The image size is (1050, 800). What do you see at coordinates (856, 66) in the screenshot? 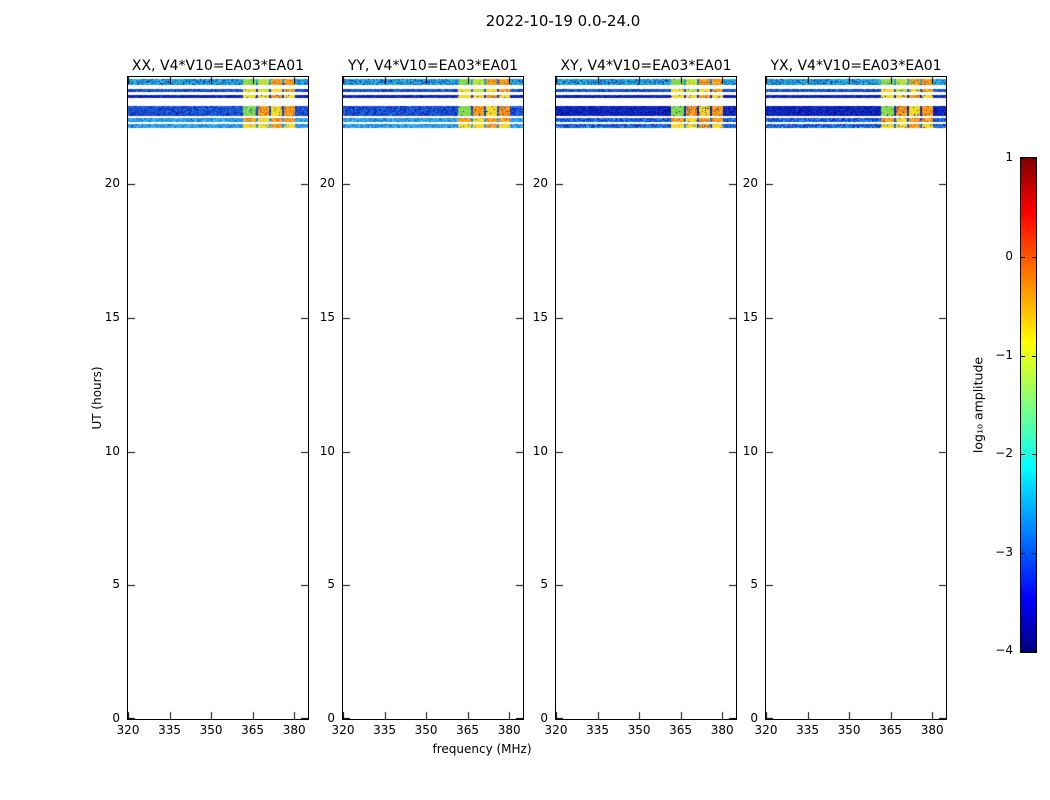
I see `panel-title-yx: YX, V4*V10=EA03*EA01` at bounding box center [856, 66].